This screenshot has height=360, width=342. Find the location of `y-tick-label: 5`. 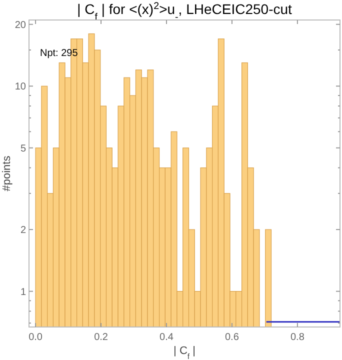

y-tick-label: 5 is located at coordinates (23, 148).